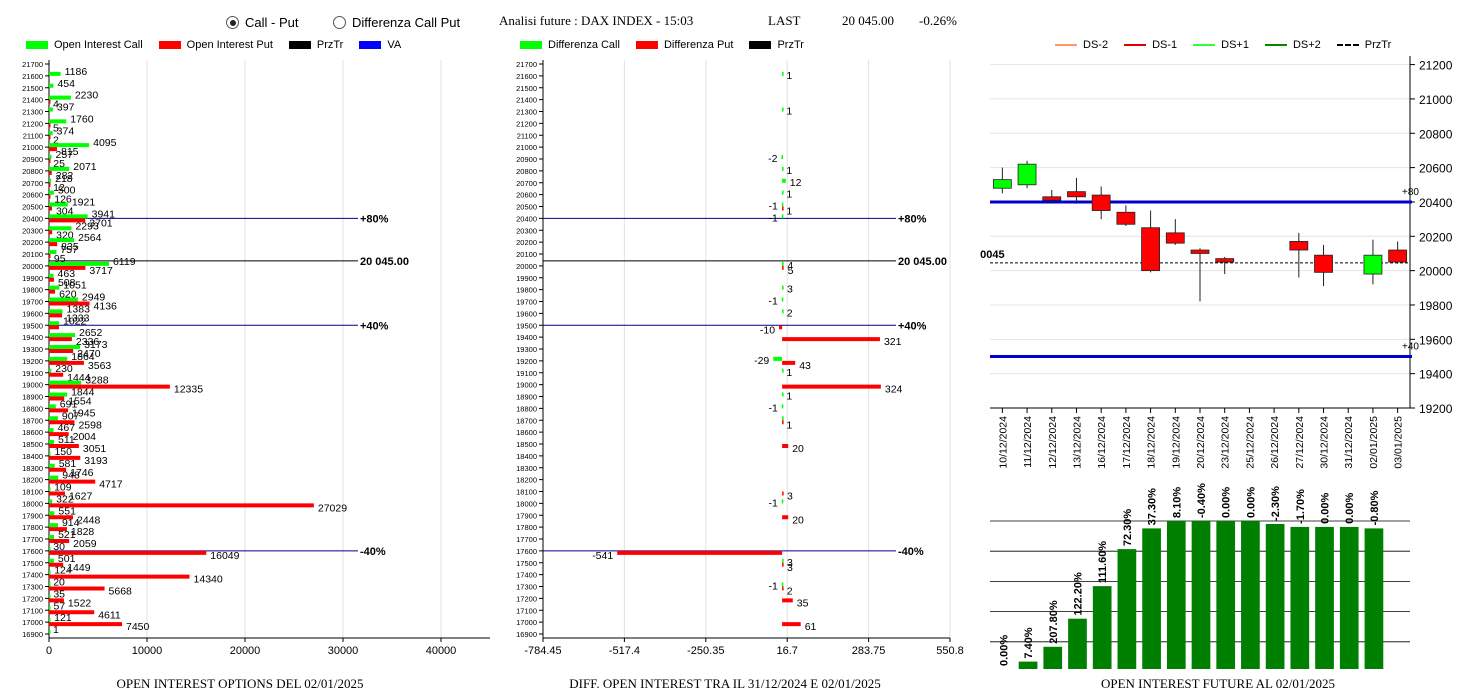 The height and width of the screenshot is (695, 1460). I want to click on date-label: 18/12/2024, so click(1152, 442).